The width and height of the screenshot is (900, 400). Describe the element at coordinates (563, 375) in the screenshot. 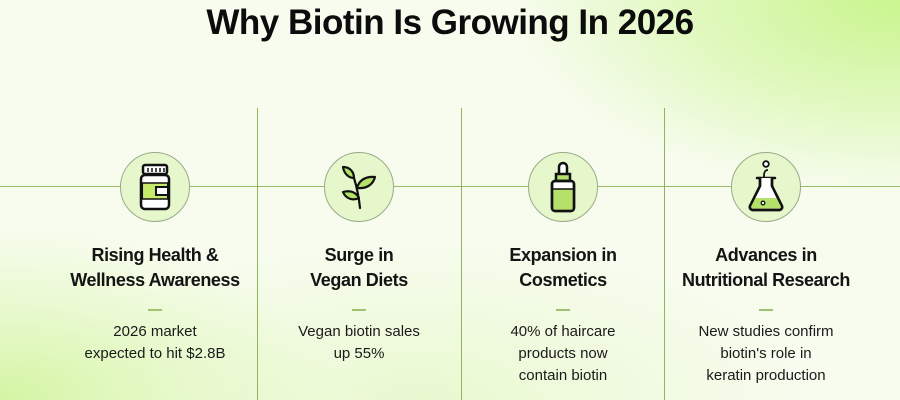

I see `desc-line: contain biotin` at that location.